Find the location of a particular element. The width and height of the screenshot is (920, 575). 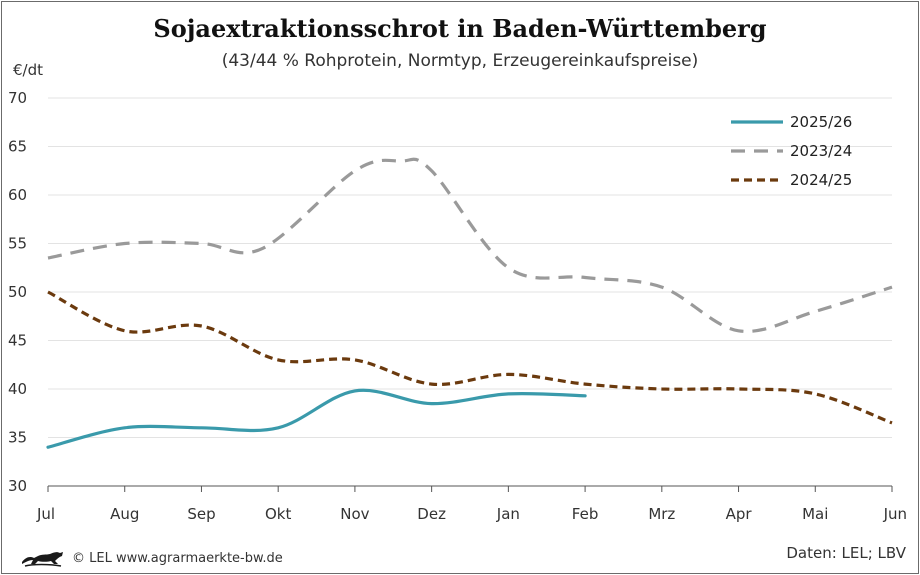

legend: 2025/26 2023/24 2024/25 is located at coordinates (791, 151).